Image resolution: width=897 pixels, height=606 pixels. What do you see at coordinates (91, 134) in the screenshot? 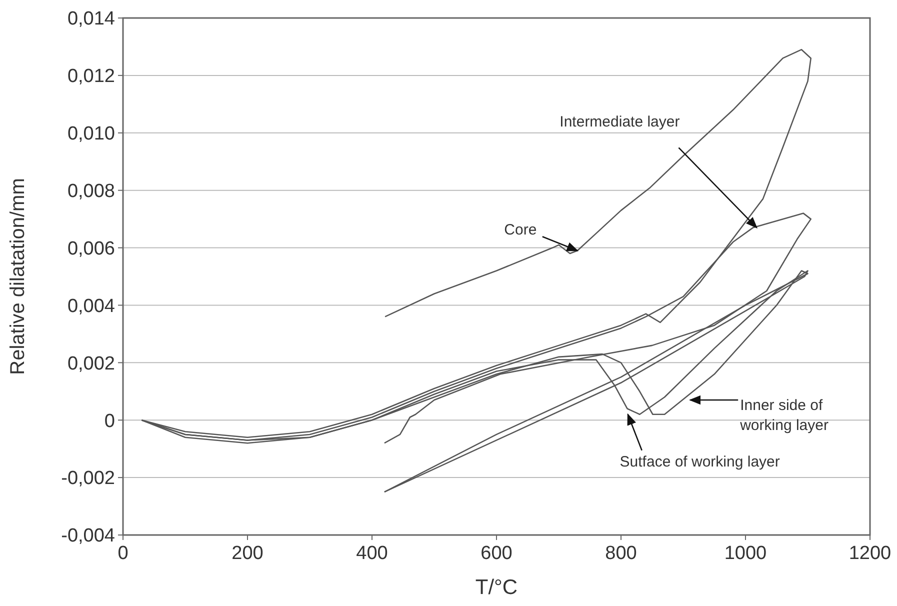
I see `y-tick-label: 0,010` at bounding box center [91, 134].